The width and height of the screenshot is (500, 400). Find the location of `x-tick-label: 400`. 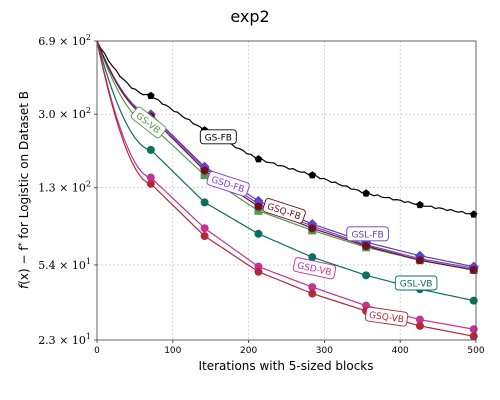

x-tick-label: 400 is located at coordinates (400, 351).